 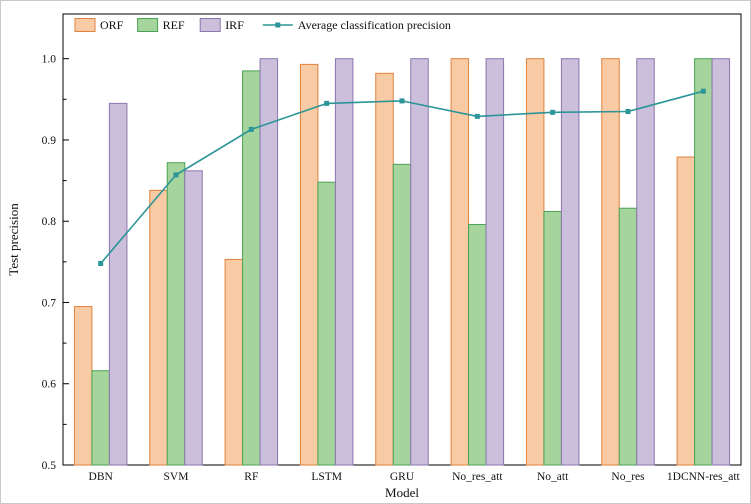 I want to click on legend-swatch-orf, so click(x=85, y=25).